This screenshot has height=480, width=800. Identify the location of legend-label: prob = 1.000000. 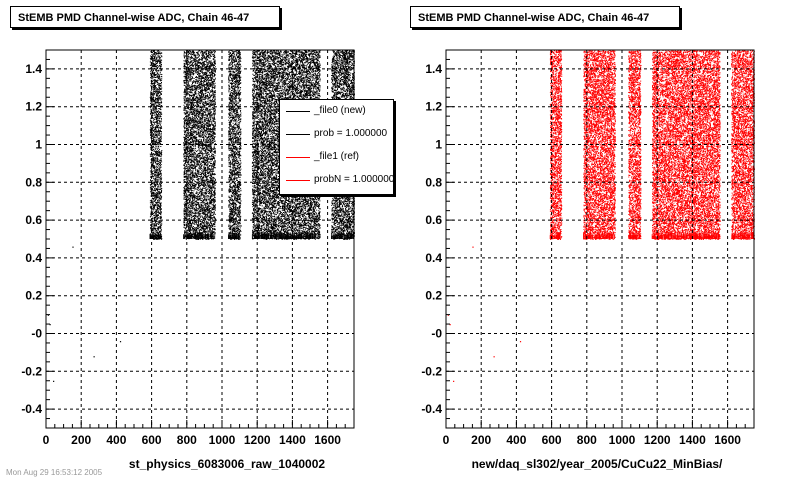
(351, 133).